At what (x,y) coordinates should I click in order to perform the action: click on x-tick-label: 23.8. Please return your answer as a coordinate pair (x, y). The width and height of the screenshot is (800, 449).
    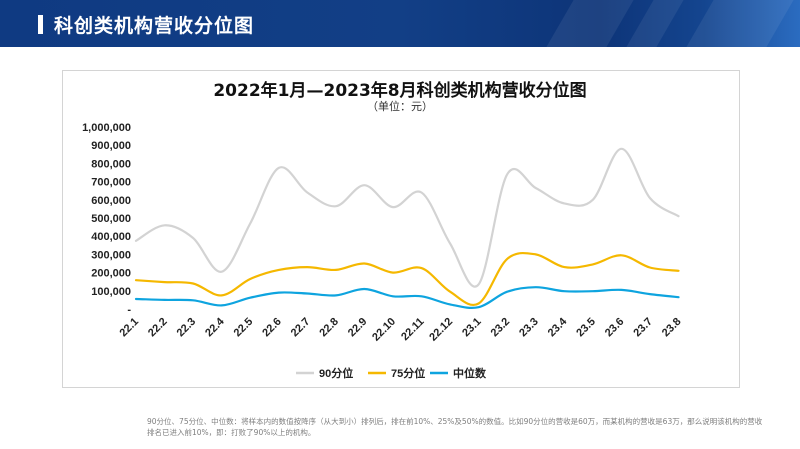
    Looking at the image, I should click on (672, 328).